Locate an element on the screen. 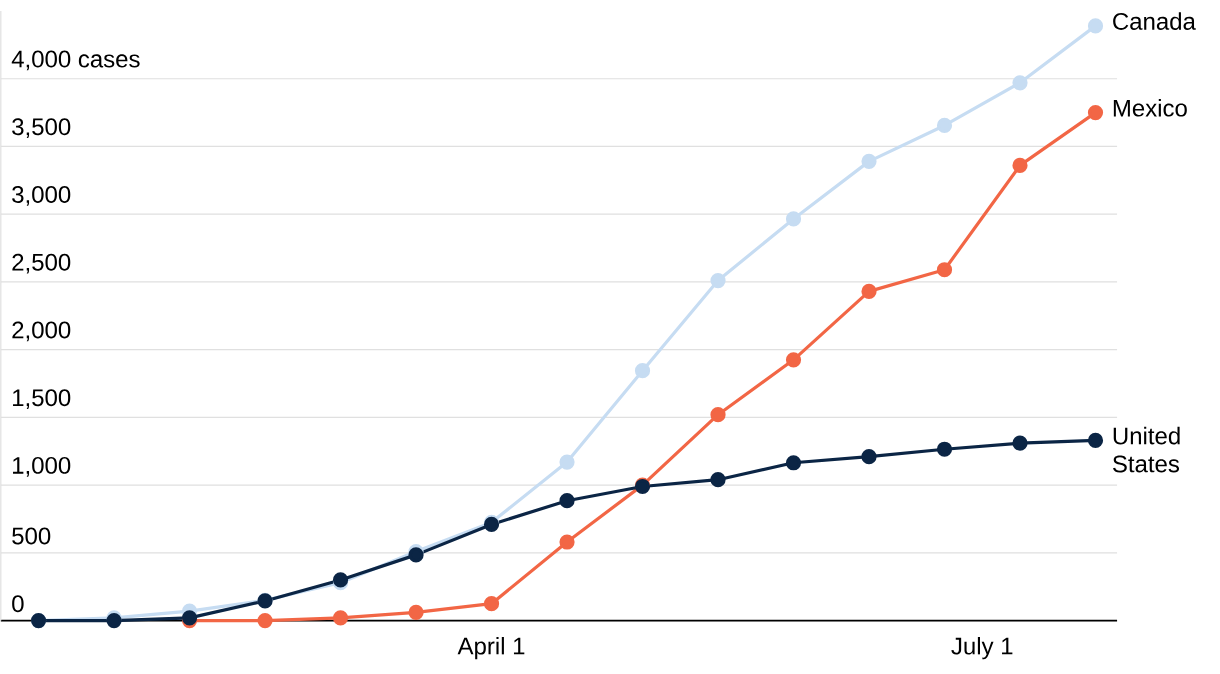 The width and height of the screenshot is (1220, 674). y-tick-label: 3,500 is located at coordinates (41, 128).